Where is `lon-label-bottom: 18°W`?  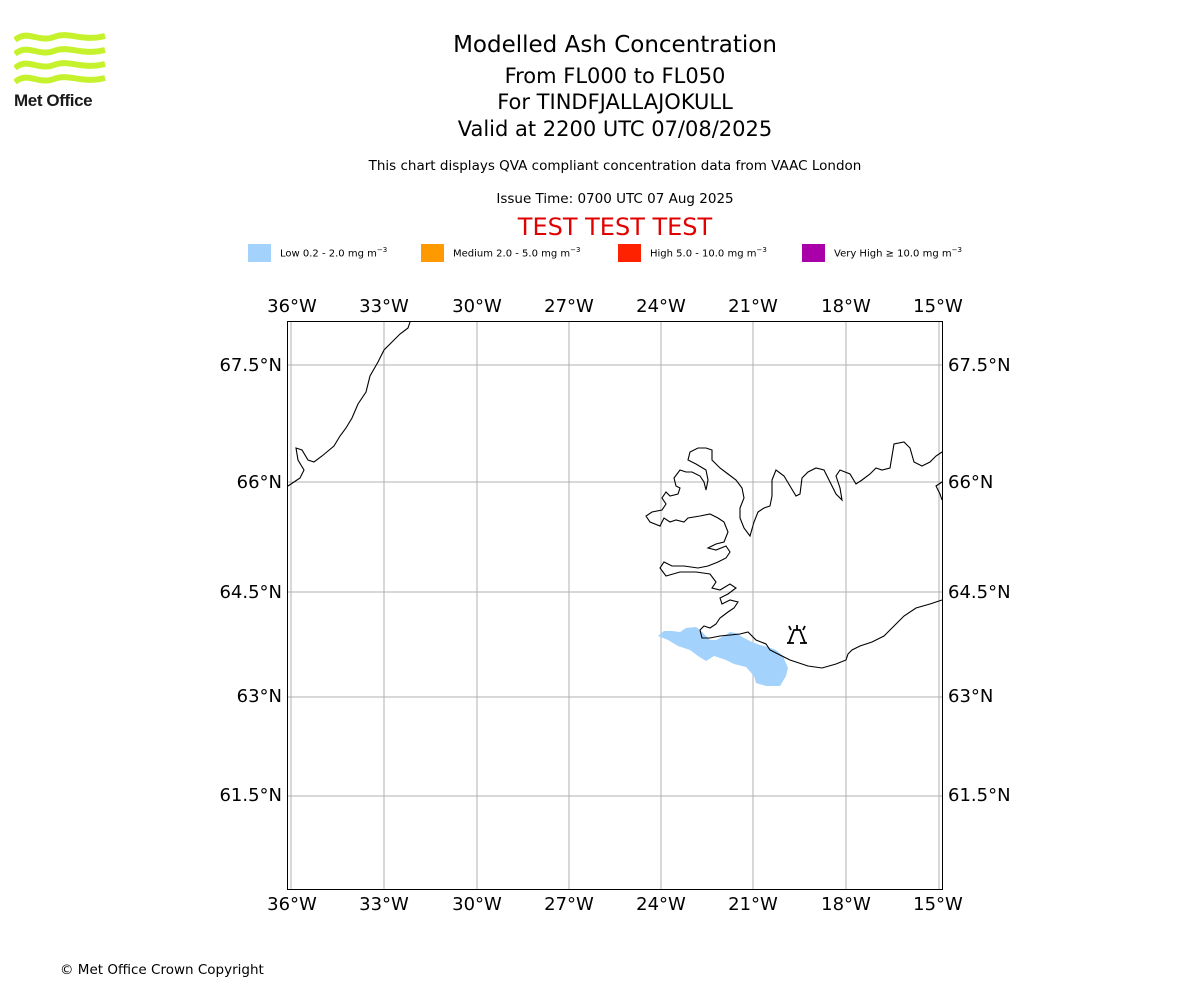 lon-label-bottom: 18°W is located at coordinates (846, 904).